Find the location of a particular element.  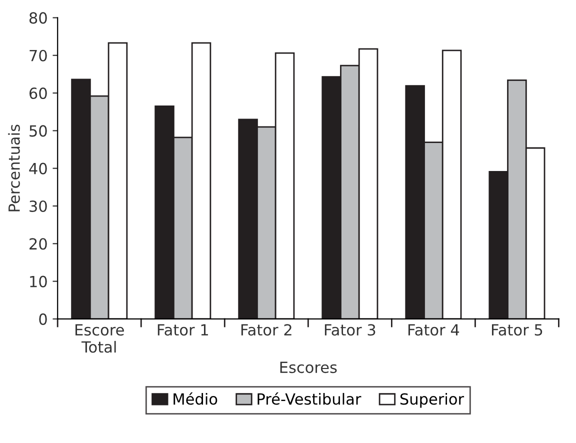

y-tick-label: 60 is located at coordinates (38, 93).